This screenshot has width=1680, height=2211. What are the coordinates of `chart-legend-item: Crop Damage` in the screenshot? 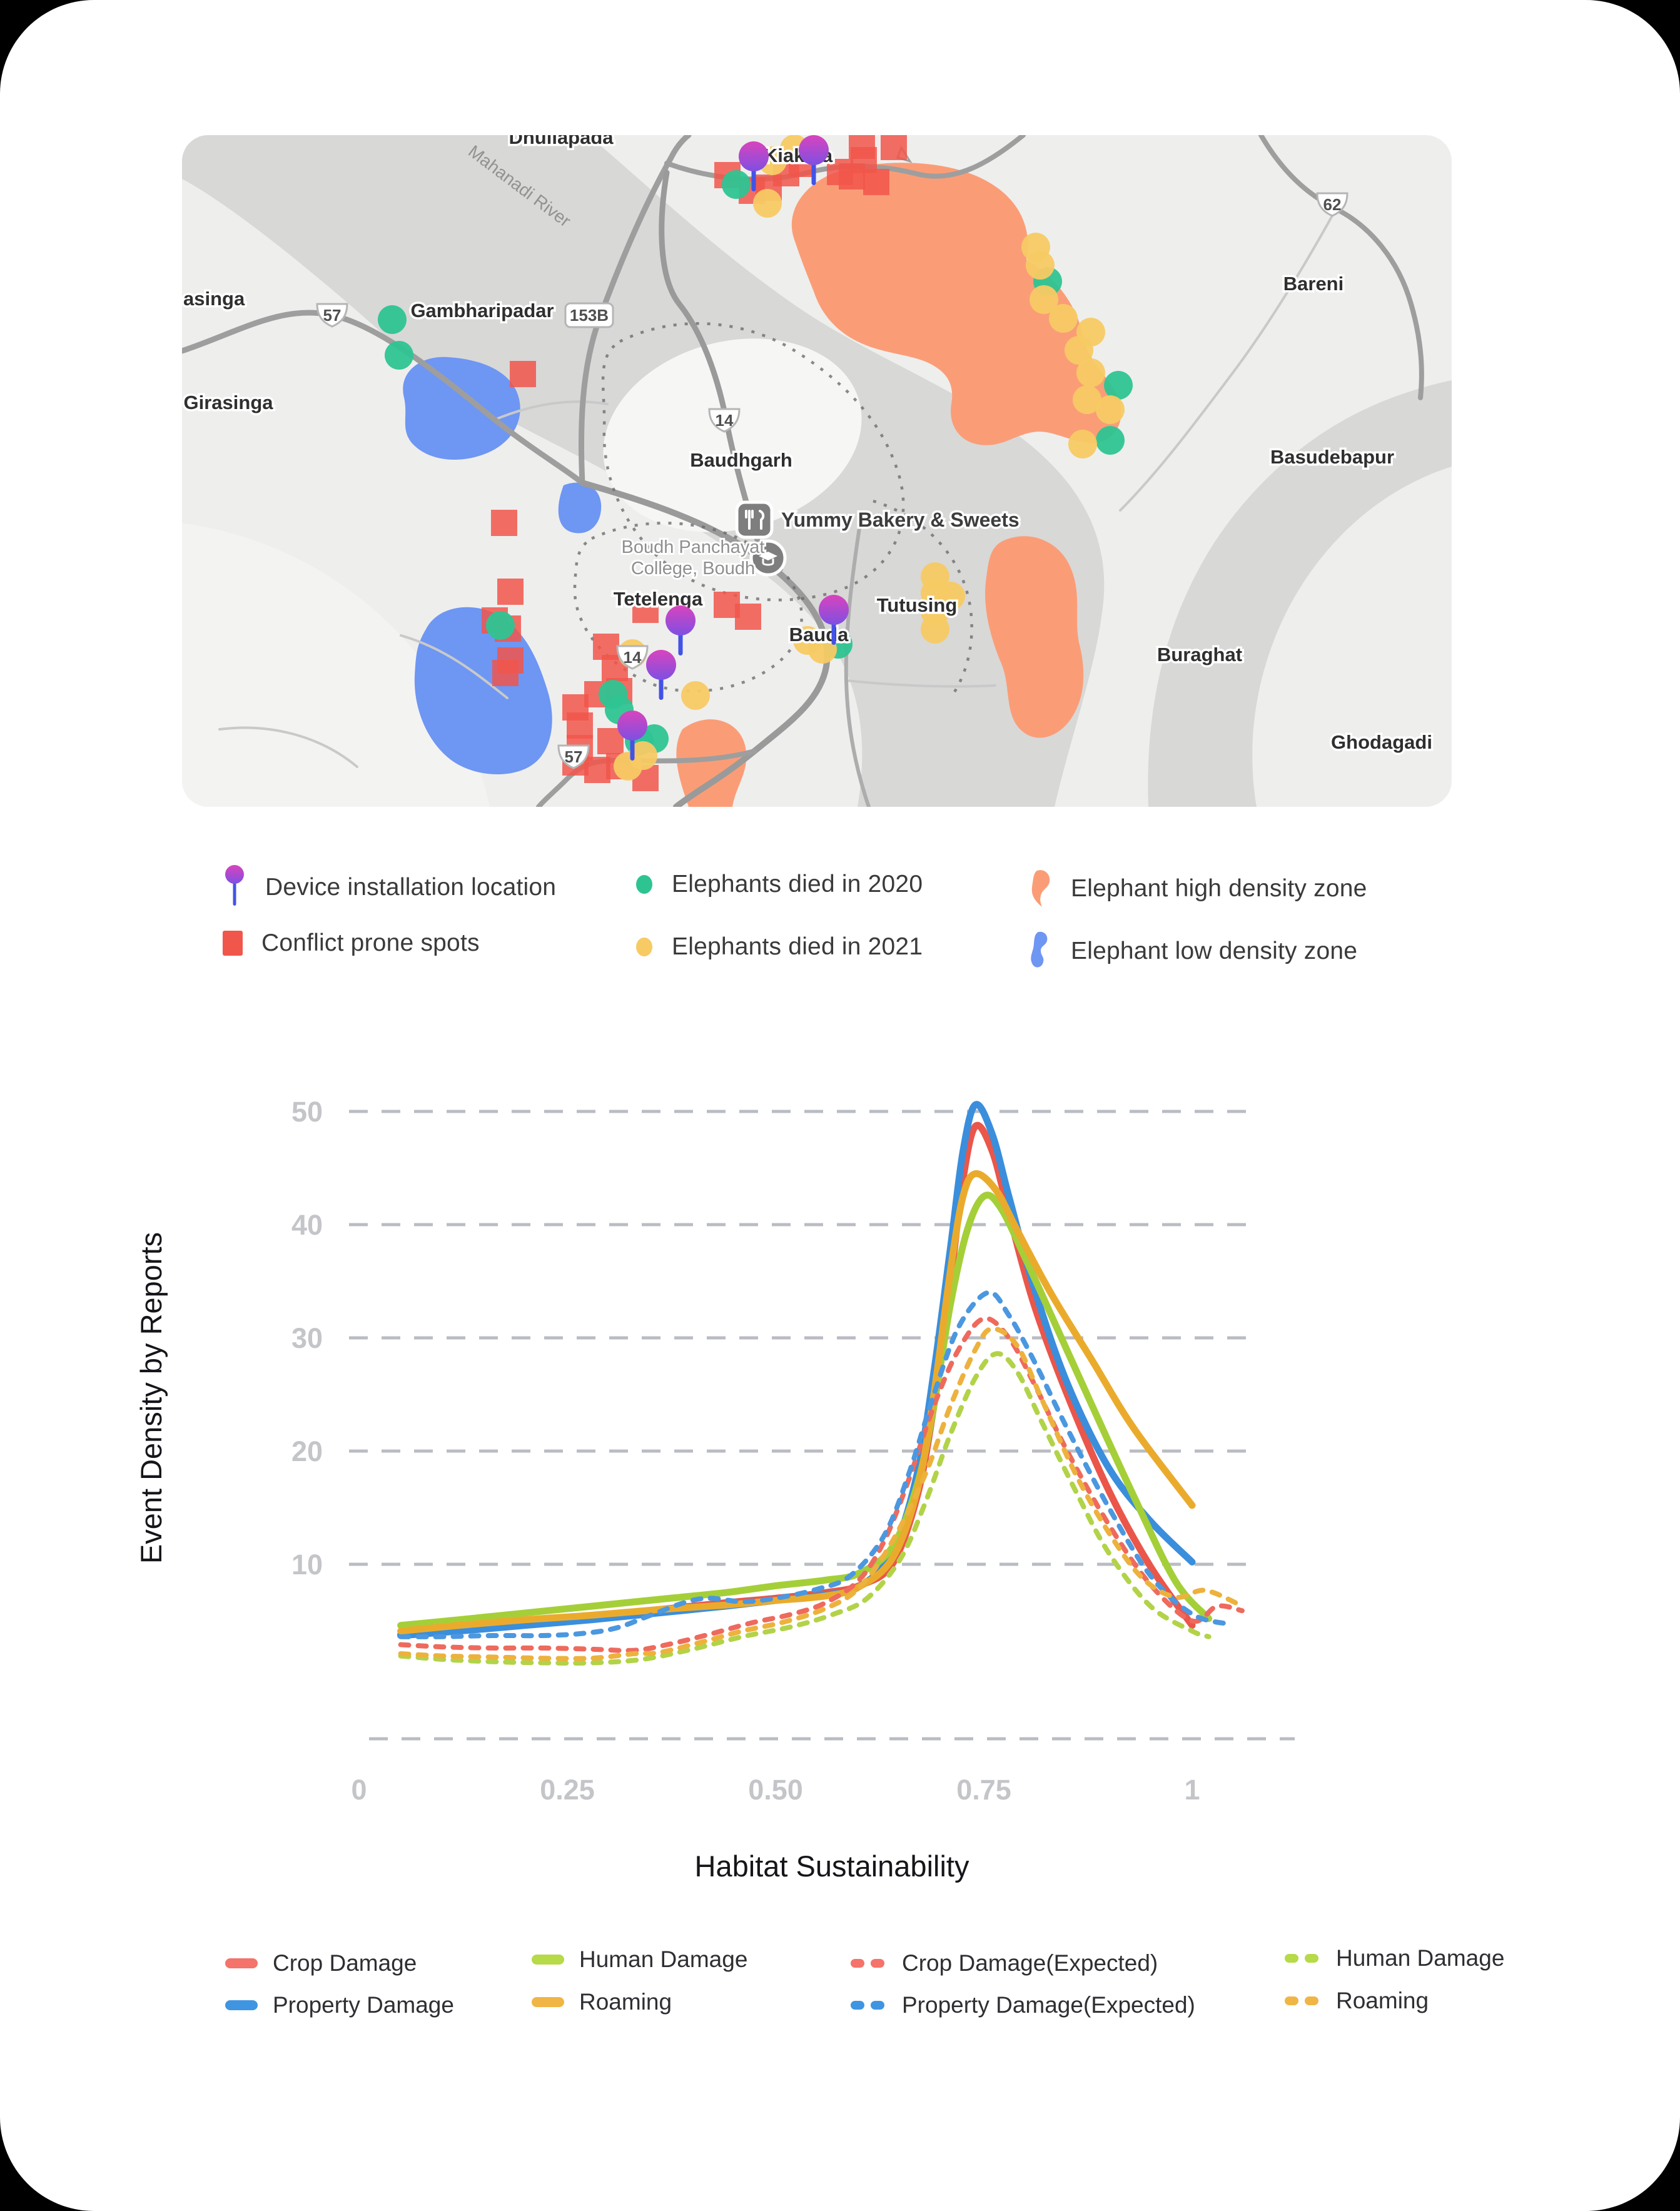 It's located at (320, 1963).